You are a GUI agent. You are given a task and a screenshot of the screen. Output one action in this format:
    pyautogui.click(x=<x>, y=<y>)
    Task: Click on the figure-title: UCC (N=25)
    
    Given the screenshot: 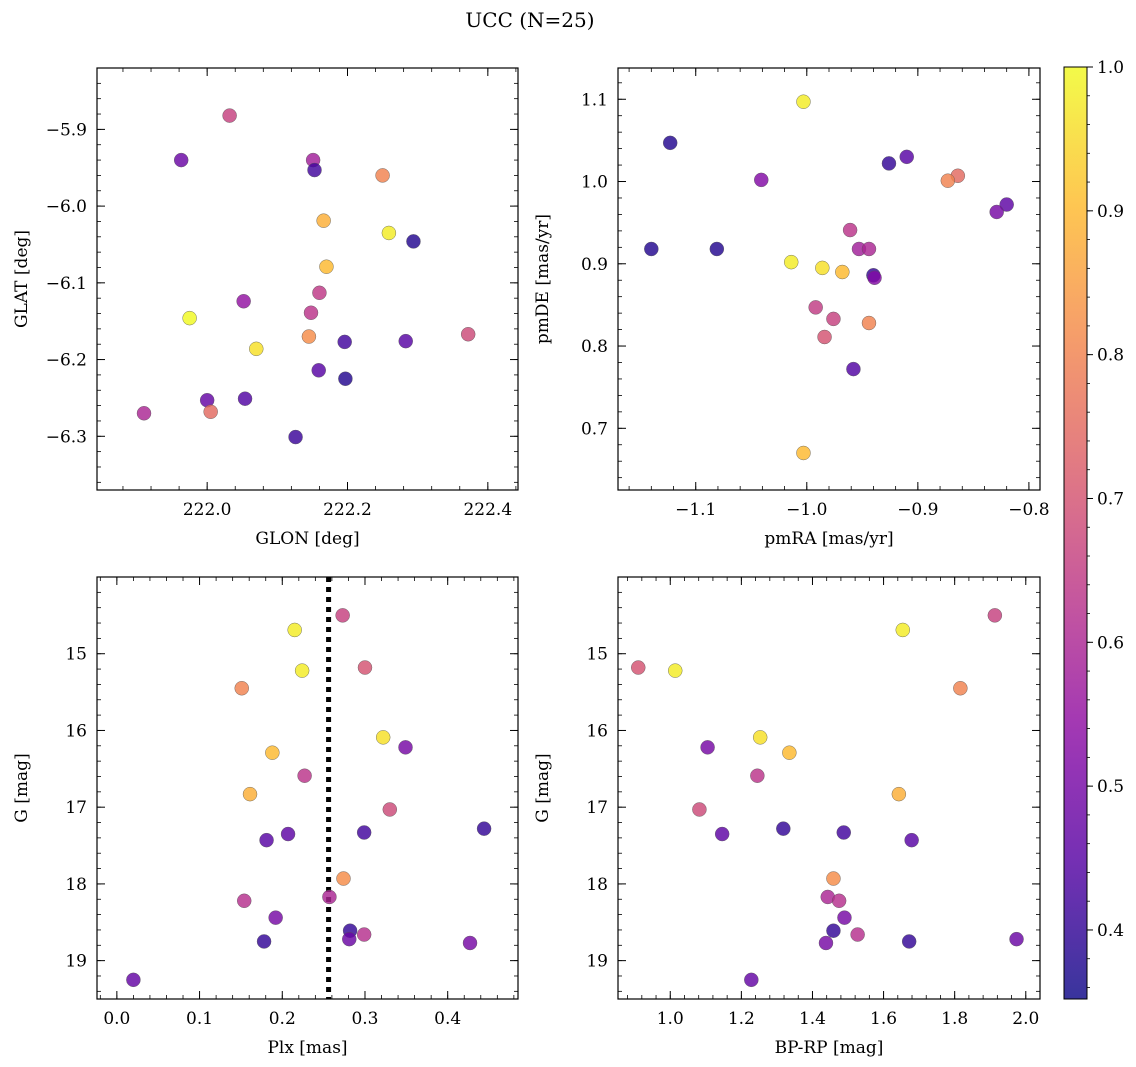 What is the action you would take?
    pyautogui.click(x=529, y=20)
    